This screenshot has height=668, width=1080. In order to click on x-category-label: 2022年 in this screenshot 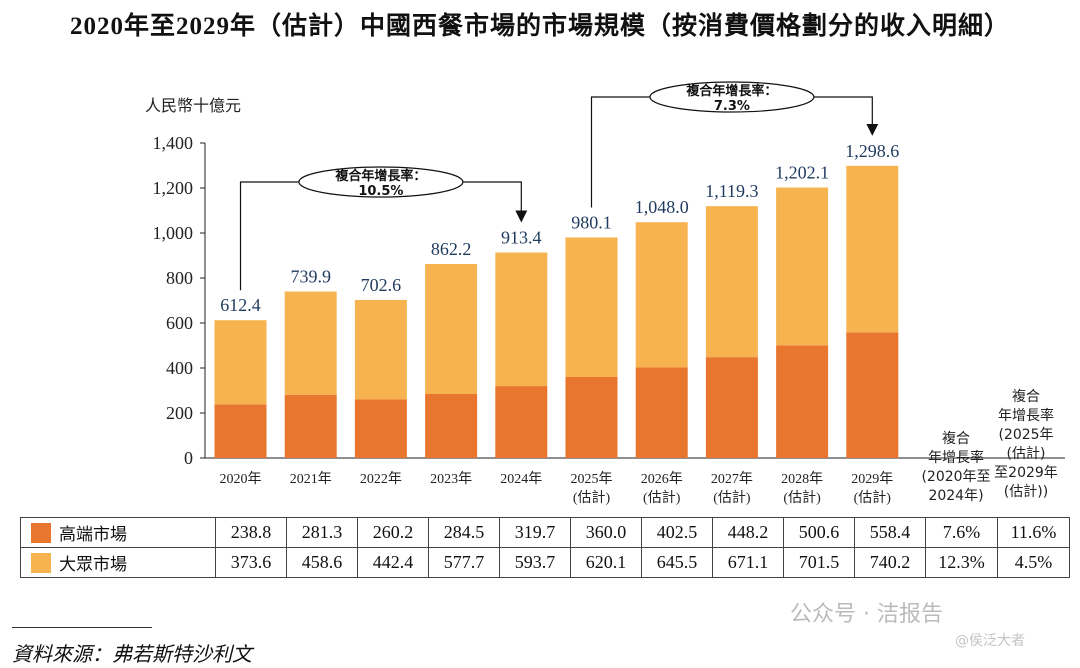, I will do `click(381, 479)`.